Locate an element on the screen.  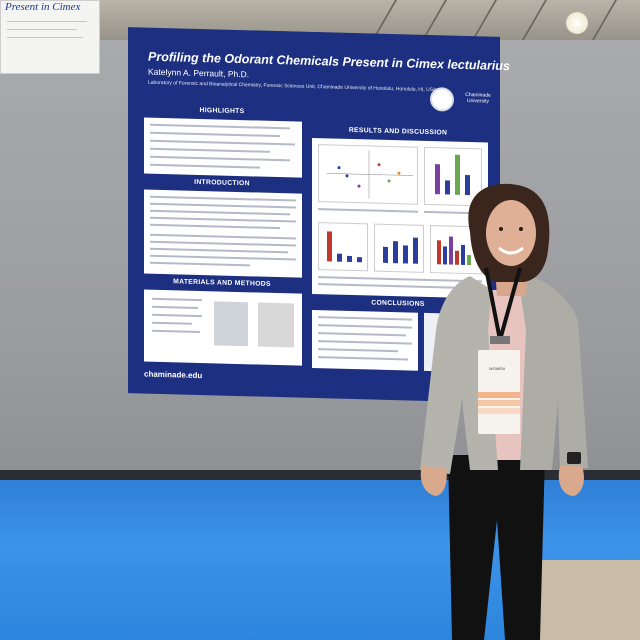
right-hand is located at coordinates (571, 481).